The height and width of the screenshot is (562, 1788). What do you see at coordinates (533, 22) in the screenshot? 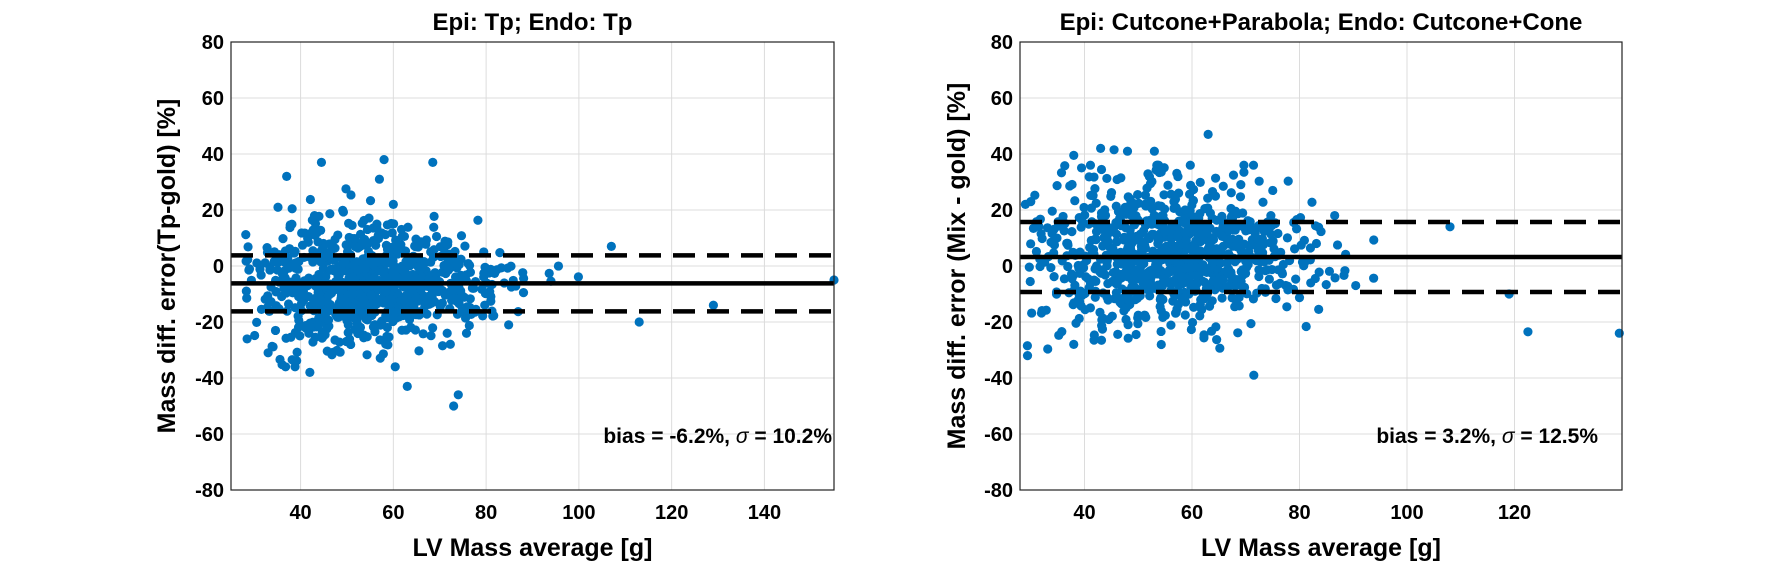
I see `chart-title: Epi: Tp; Endo: Tp` at bounding box center [533, 22].